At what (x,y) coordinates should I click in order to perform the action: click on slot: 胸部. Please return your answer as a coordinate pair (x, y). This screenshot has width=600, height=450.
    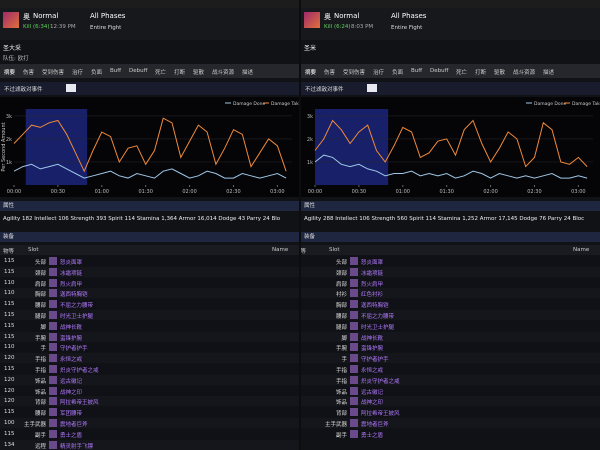
    Looking at the image, I should click on (341, 306).